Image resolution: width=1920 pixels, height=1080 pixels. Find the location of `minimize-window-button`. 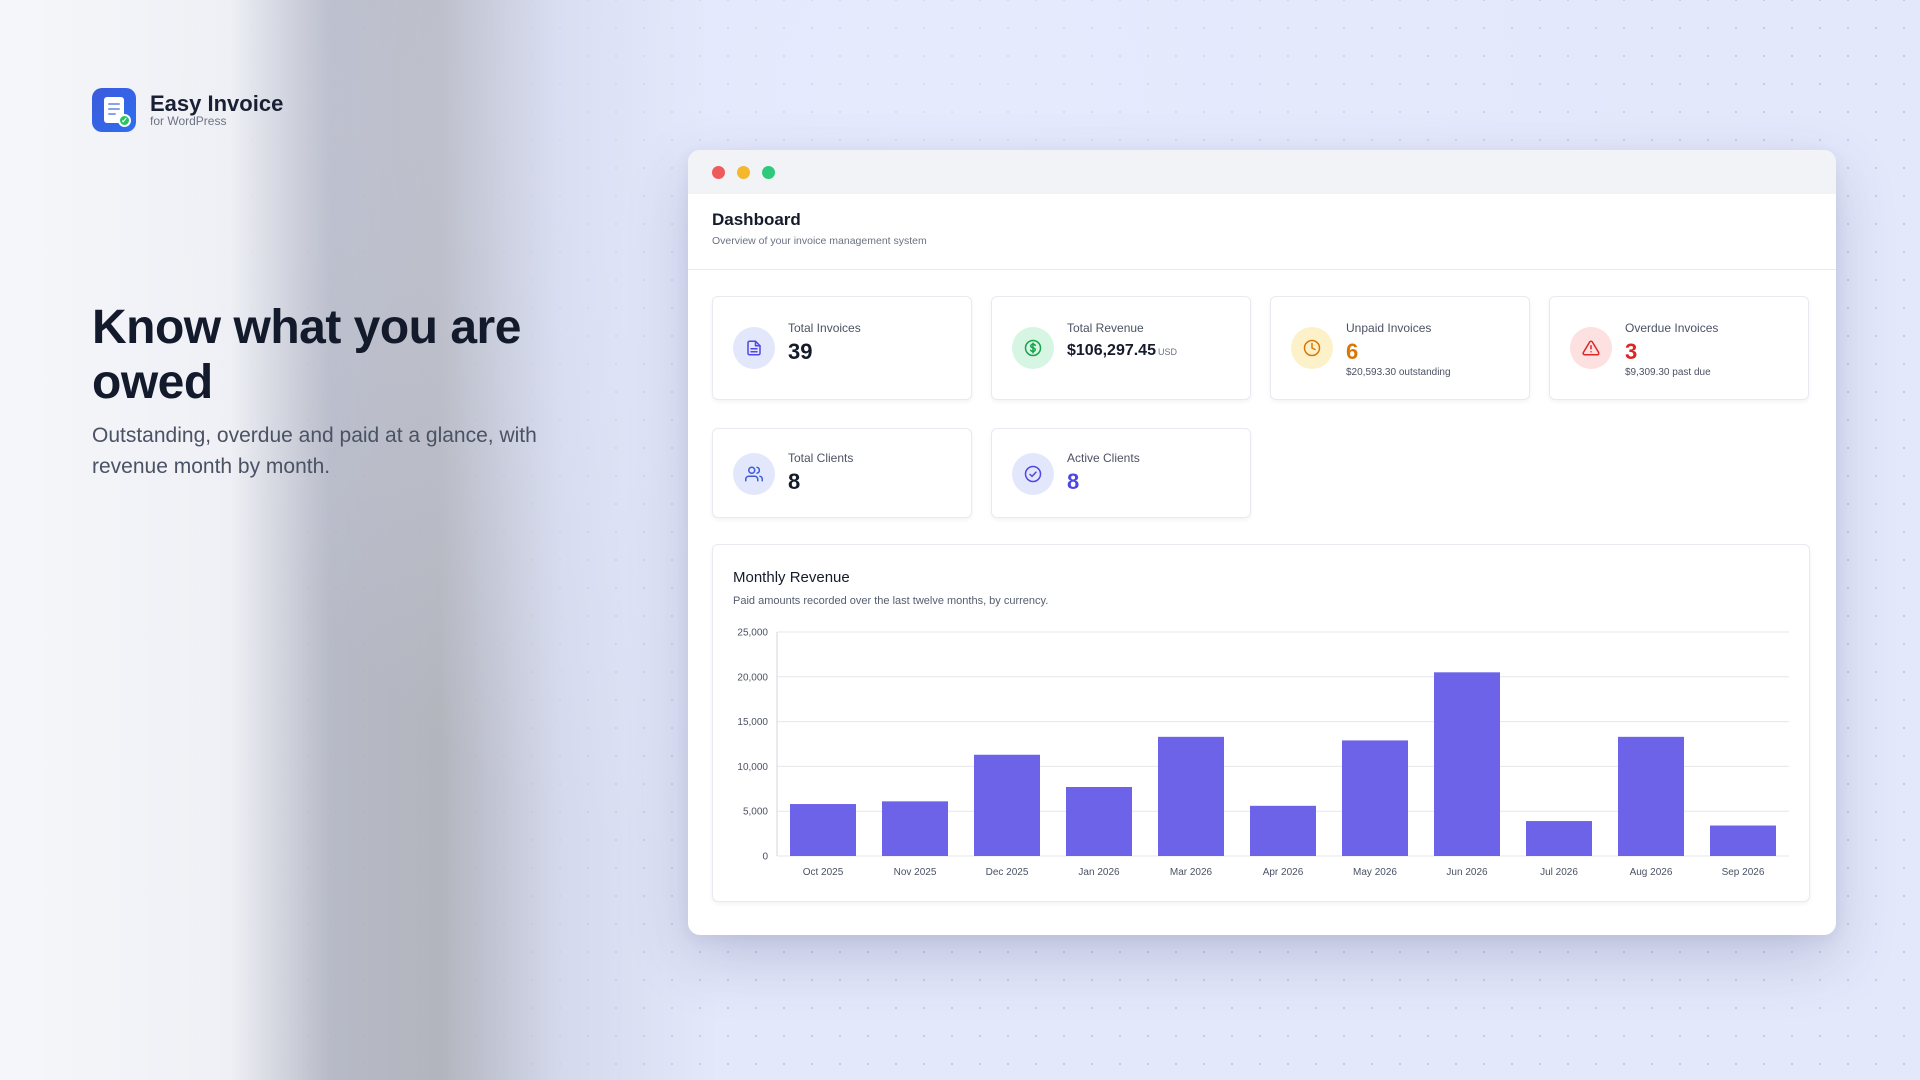

minimize-window-button is located at coordinates (743, 172).